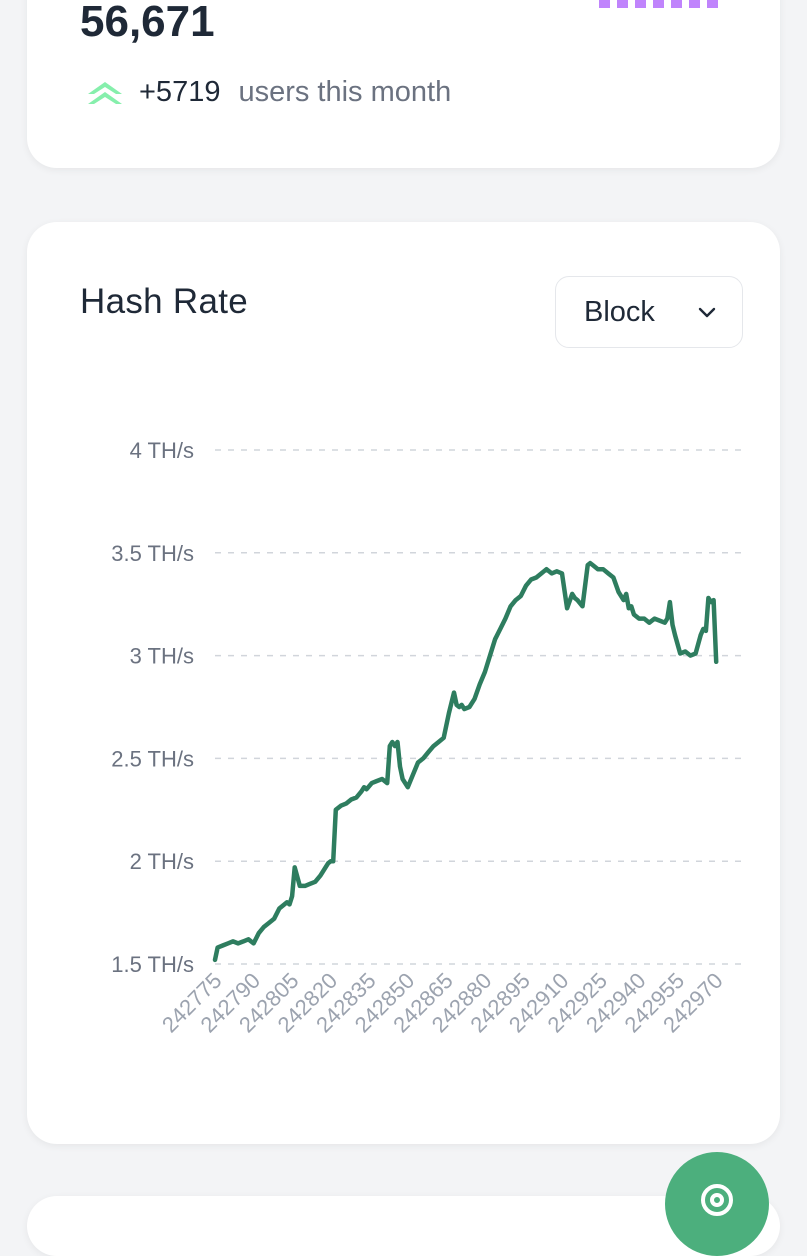 The height and width of the screenshot is (1256, 807). Describe the element at coordinates (162, 656) in the screenshot. I see `y-tick-label: 3 TH/s` at that location.